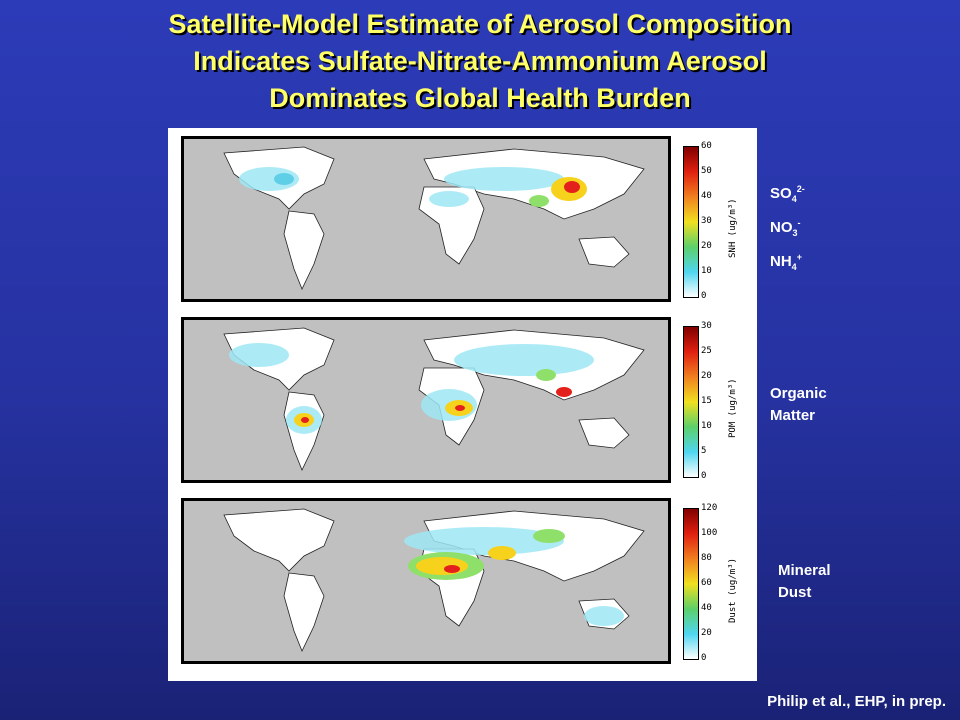 This screenshot has height=720, width=960. Describe the element at coordinates (691, 402) in the screenshot. I see `pom-colorbar` at that location.